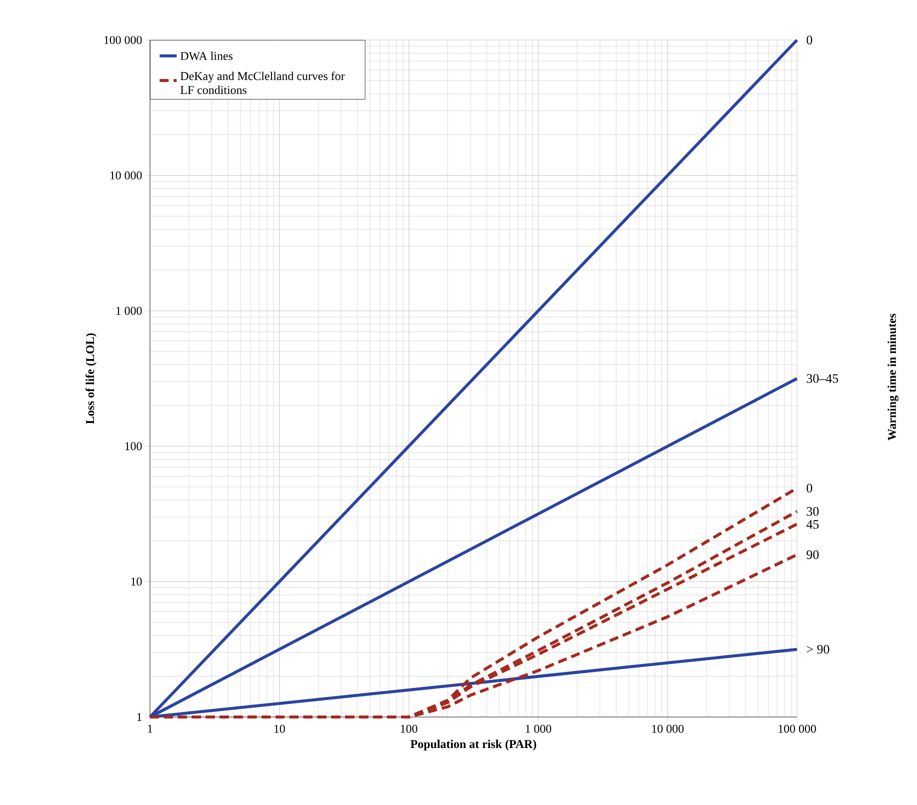  I want to click on y-tick-label: 10 000, so click(126, 175).